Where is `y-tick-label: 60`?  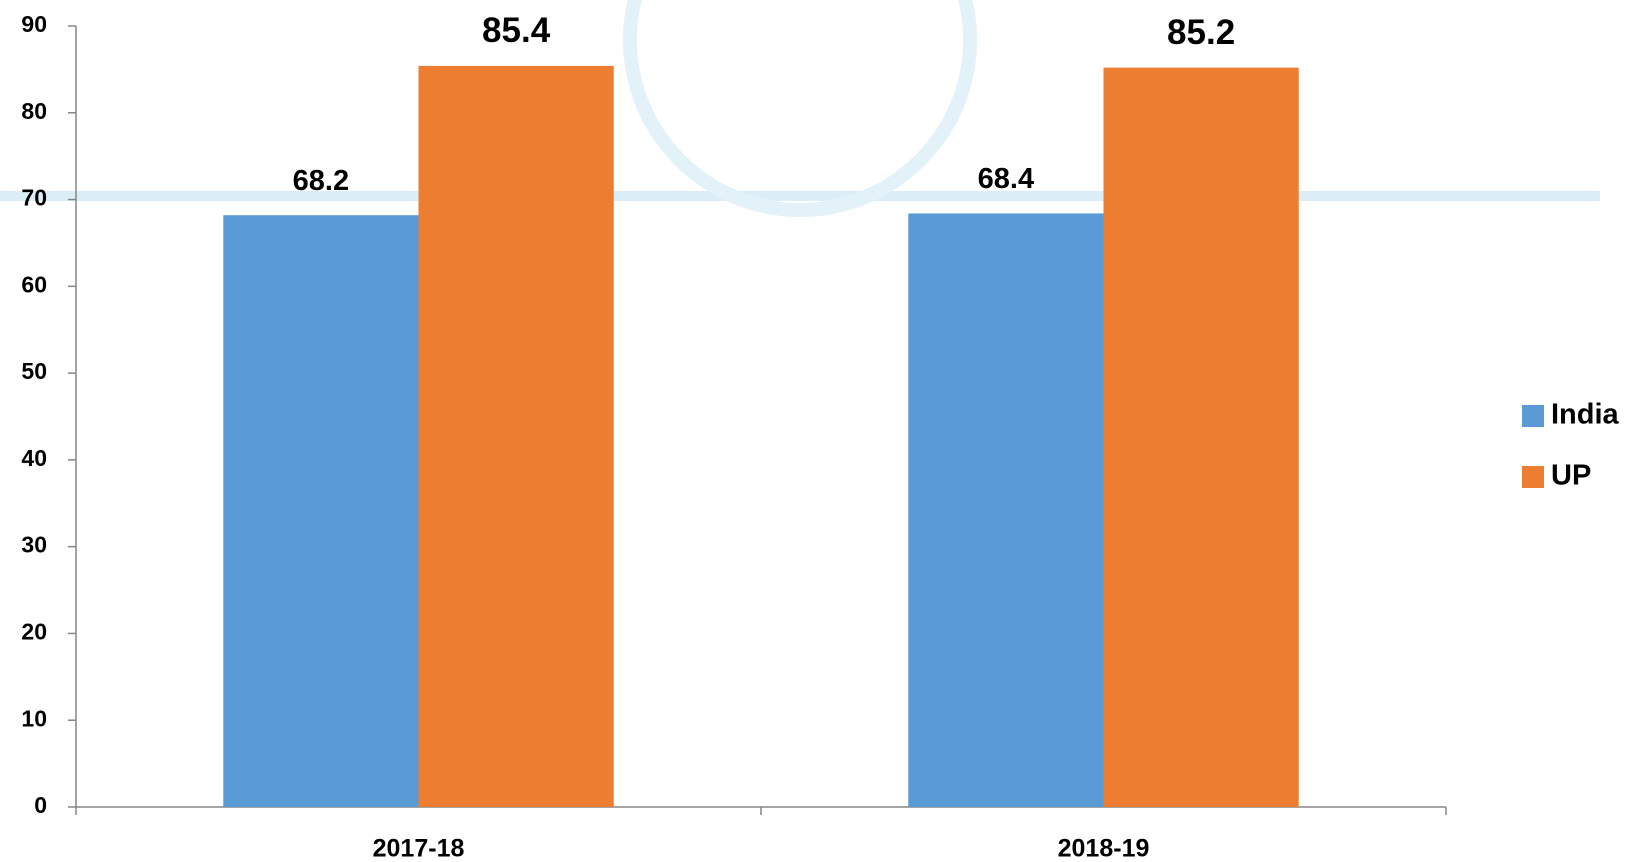
y-tick-label: 60 is located at coordinates (34, 284).